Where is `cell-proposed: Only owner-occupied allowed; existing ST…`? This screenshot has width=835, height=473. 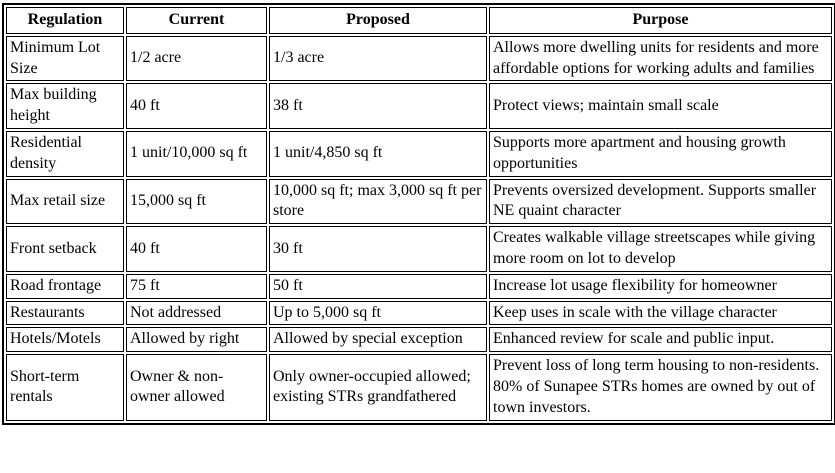 cell-proposed: Only owner-occupied allowed; existing ST… is located at coordinates (378, 387).